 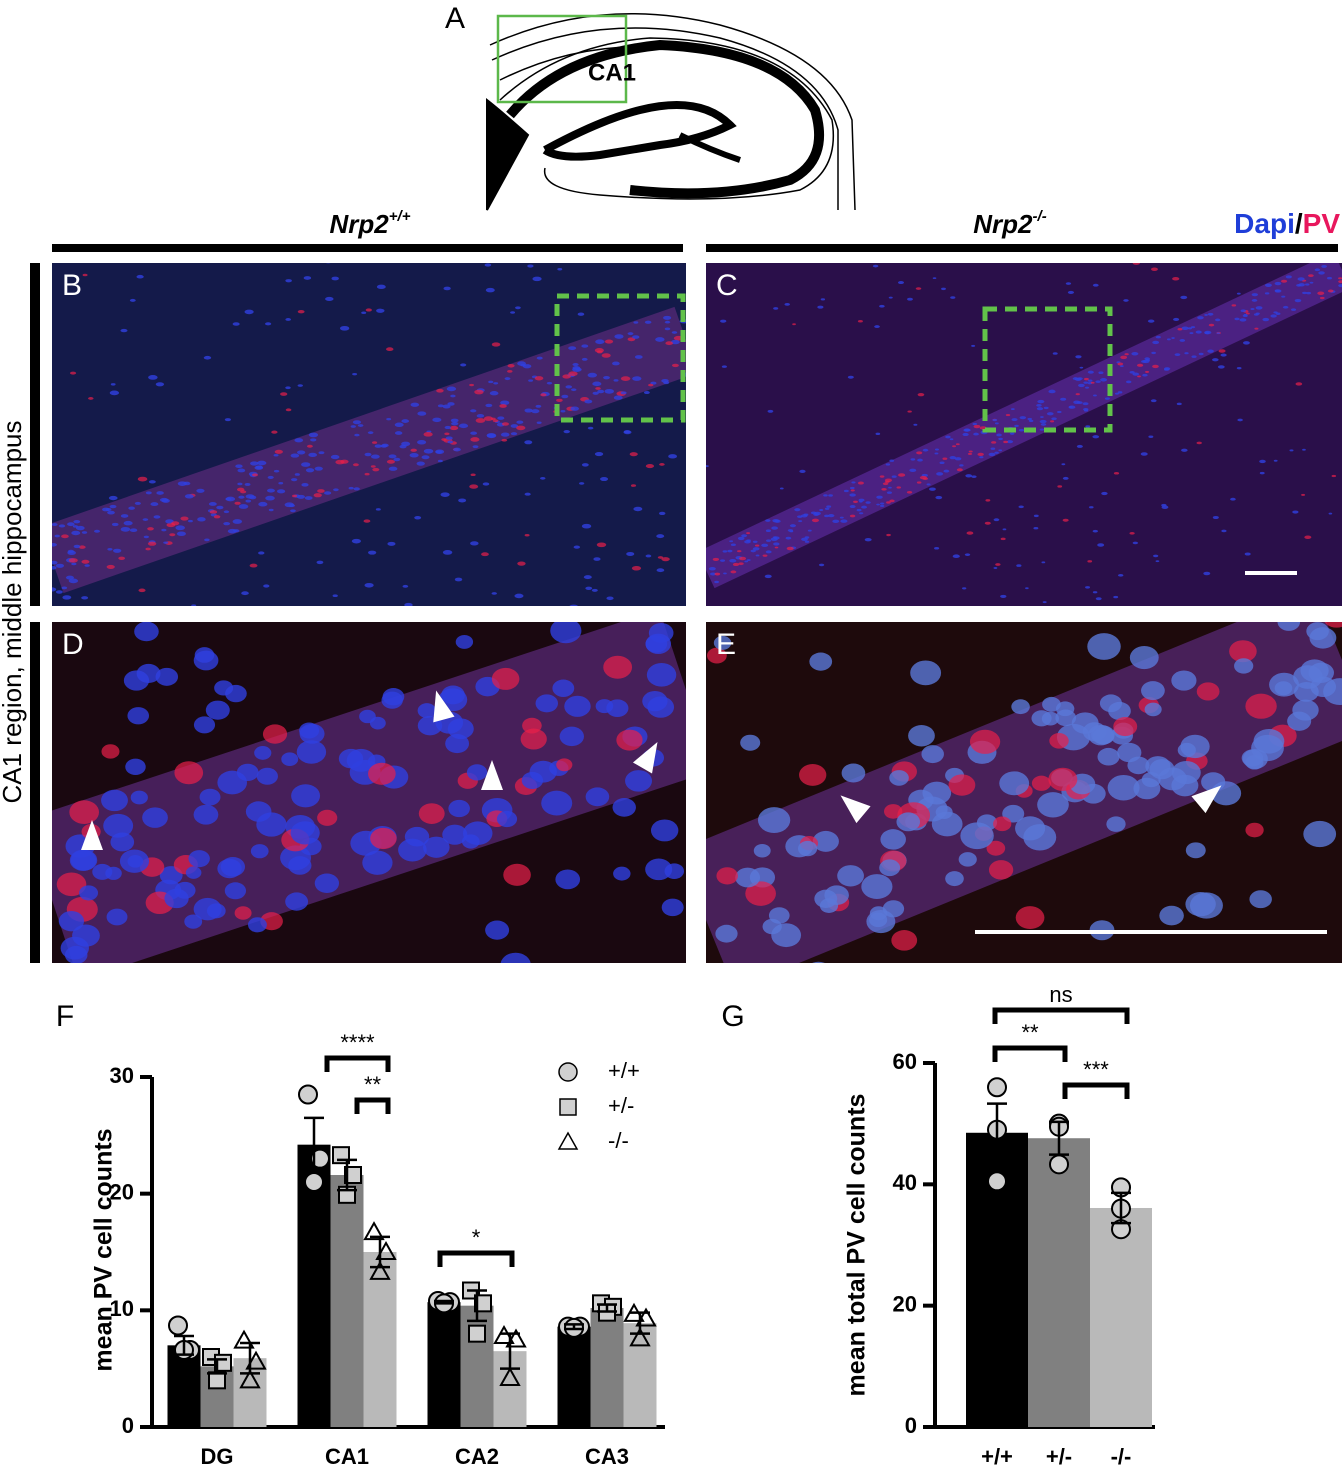 What do you see at coordinates (667, 118) in the screenshot?
I see `diagram-line` at bounding box center [667, 118].